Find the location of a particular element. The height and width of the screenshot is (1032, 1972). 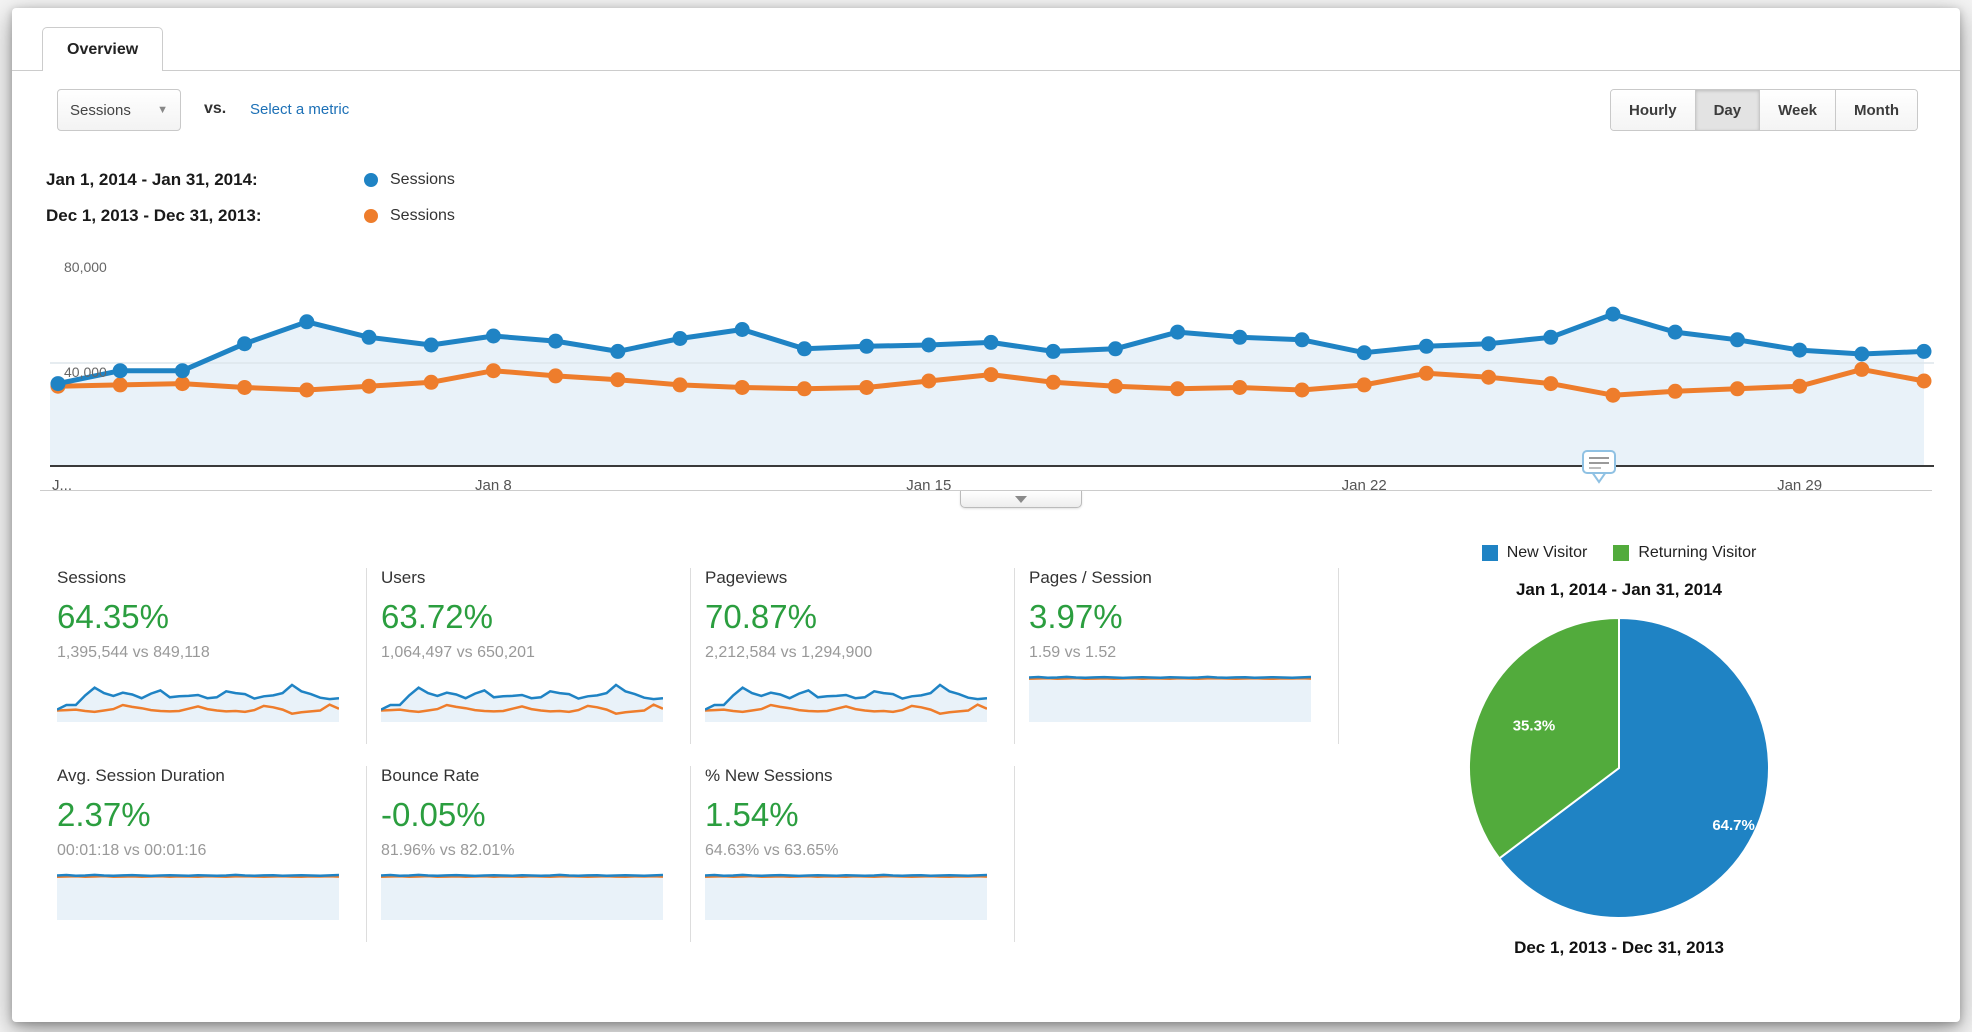

legend-series-name: Sessions is located at coordinates (422, 215).